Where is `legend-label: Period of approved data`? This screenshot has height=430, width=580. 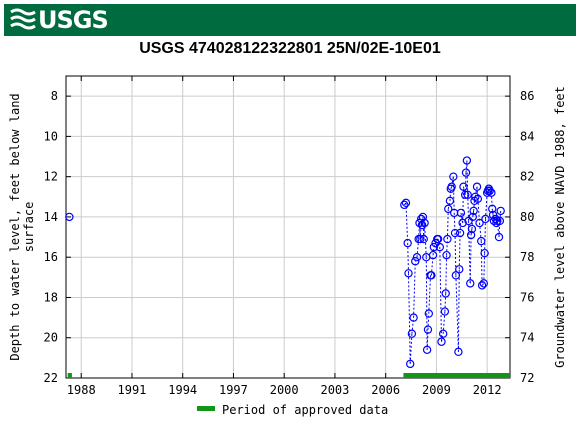 legend-label: Period of approved data is located at coordinates (305, 410).